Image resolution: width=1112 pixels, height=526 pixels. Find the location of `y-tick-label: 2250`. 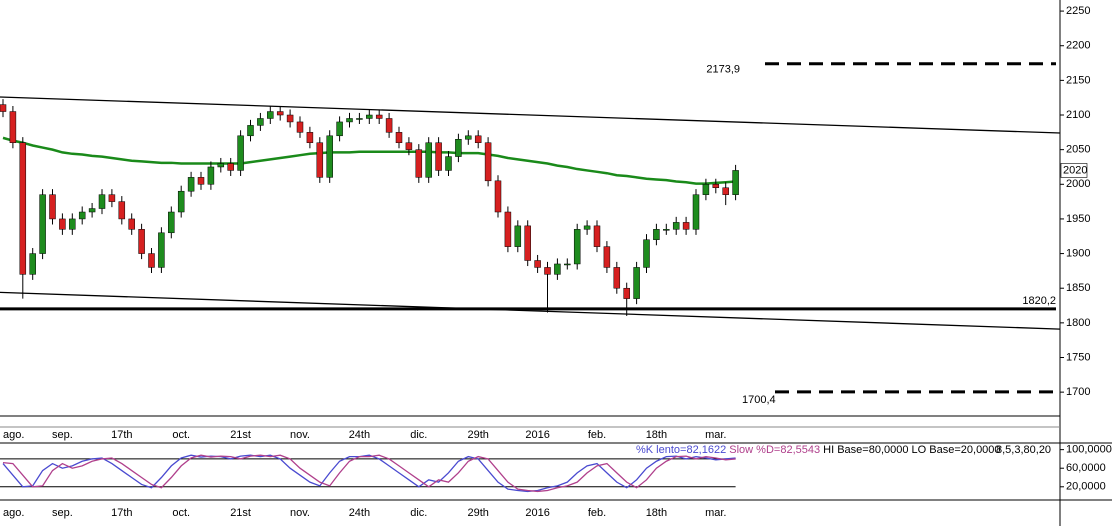

y-tick-label: 2250 is located at coordinates (1078, 11).